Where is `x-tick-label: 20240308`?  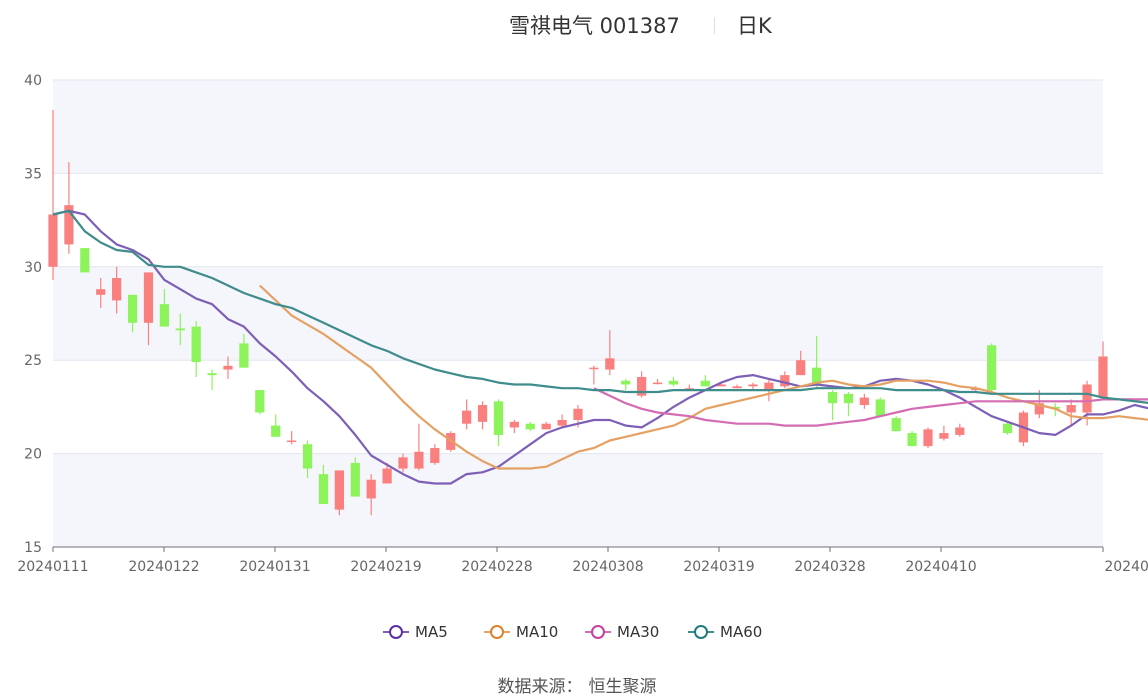 x-tick-label: 20240308 is located at coordinates (607, 567).